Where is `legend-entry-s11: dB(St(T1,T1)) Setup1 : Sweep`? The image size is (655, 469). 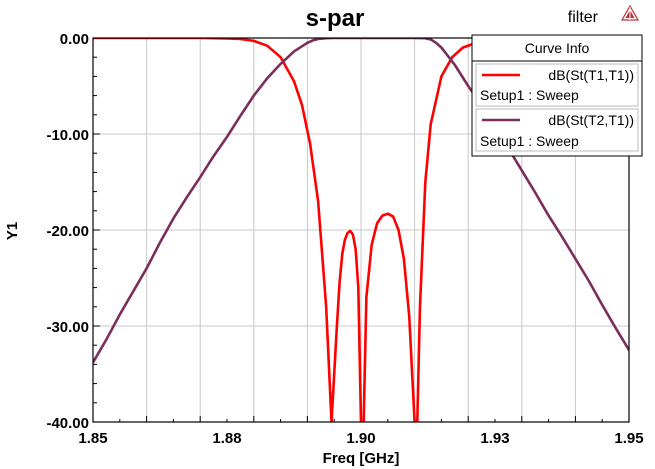
legend-entry-s11: dB(St(T1,T1)) Setup1 : Sweep is located at coordinates (557, 85).